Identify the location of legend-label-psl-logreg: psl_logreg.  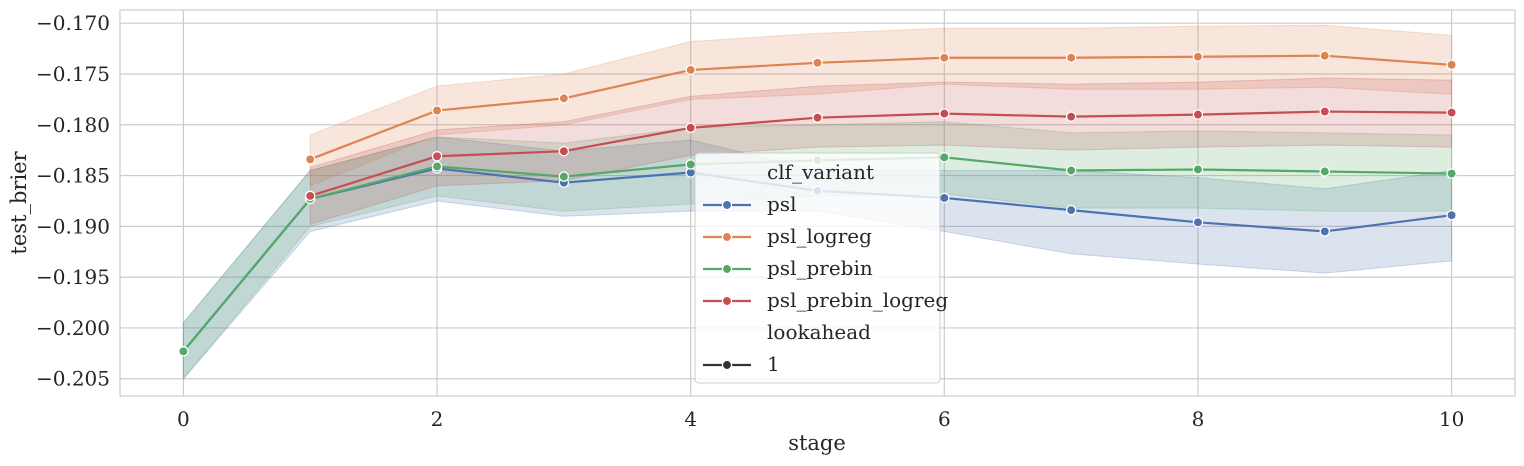
(819, 236).